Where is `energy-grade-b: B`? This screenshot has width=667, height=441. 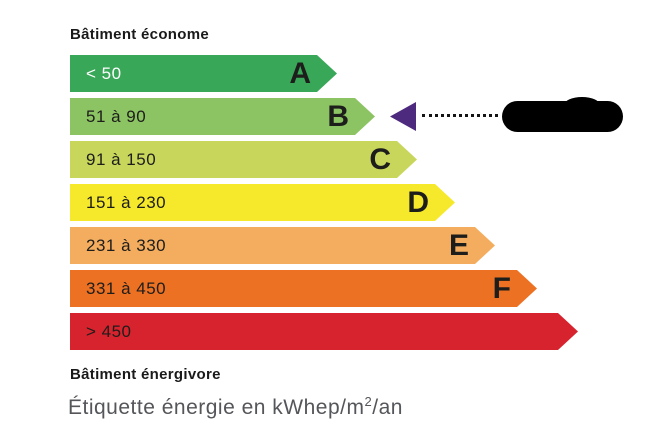
energy-grade-b: B is located at coordinates (338, 116).